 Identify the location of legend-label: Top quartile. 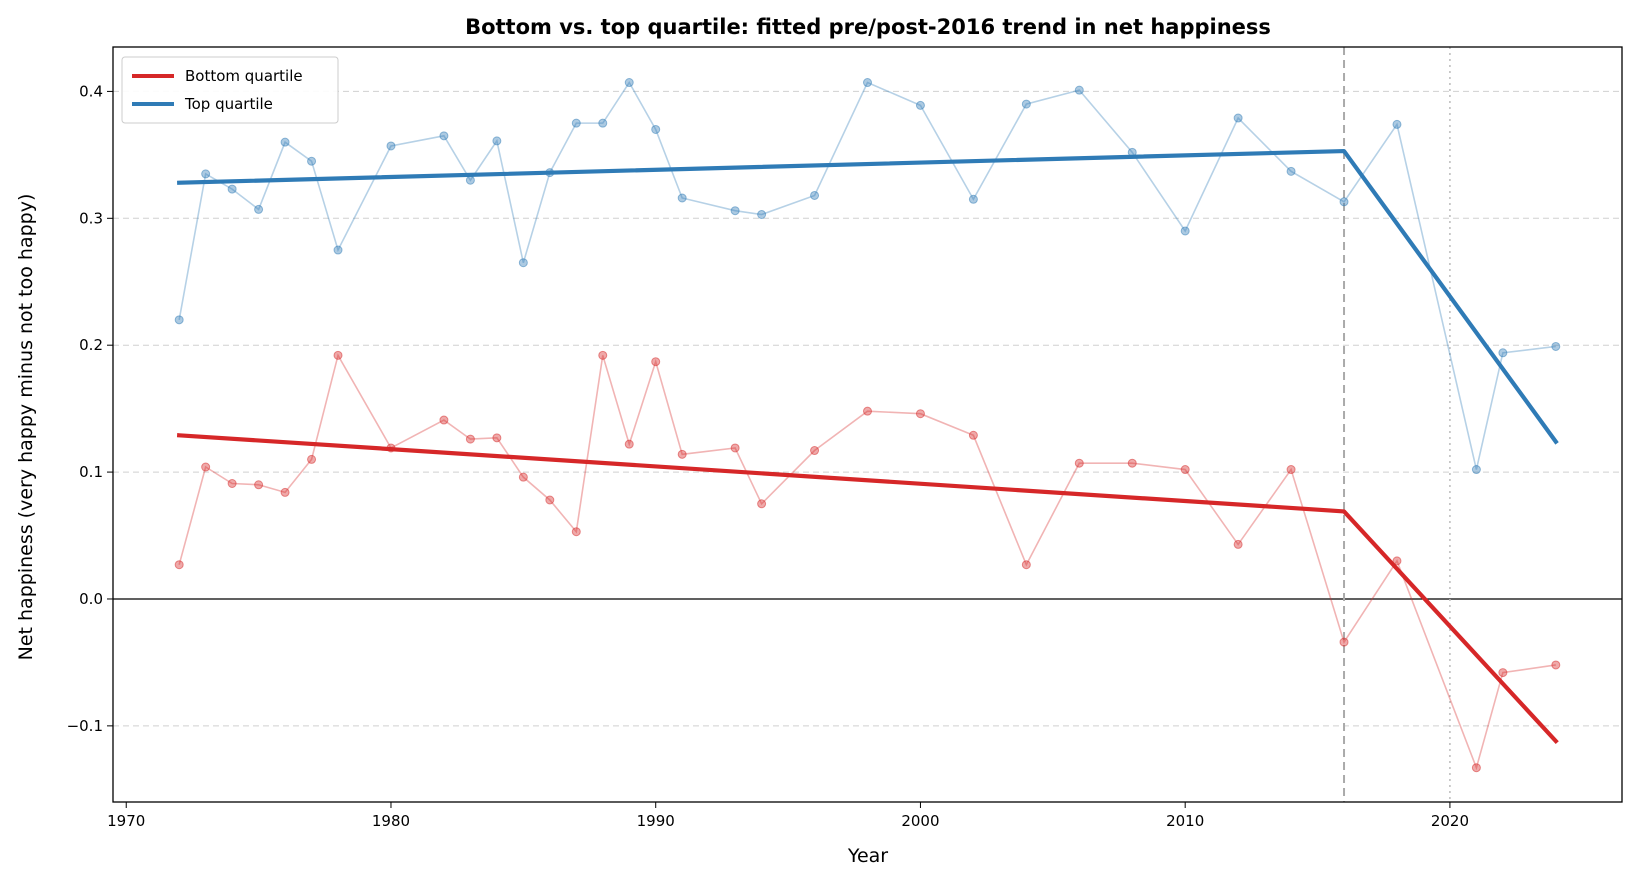
(228, 104).